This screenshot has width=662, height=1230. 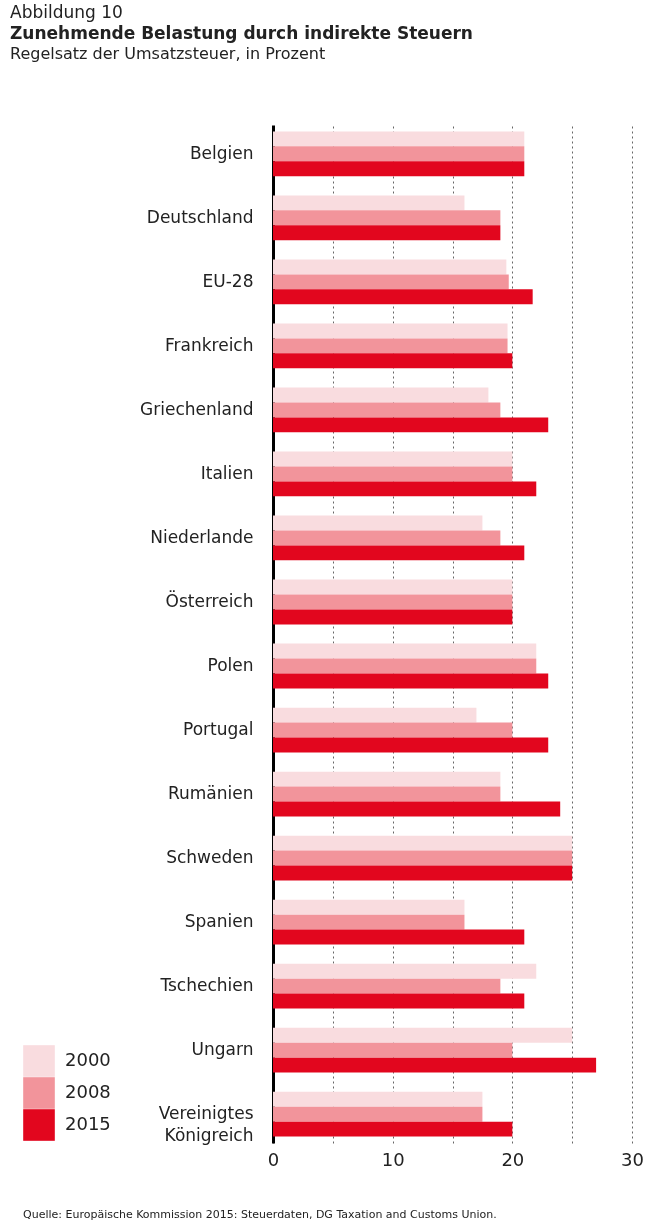 I want to click on y-tick-label: Schweden, so click(x=210, y=857).